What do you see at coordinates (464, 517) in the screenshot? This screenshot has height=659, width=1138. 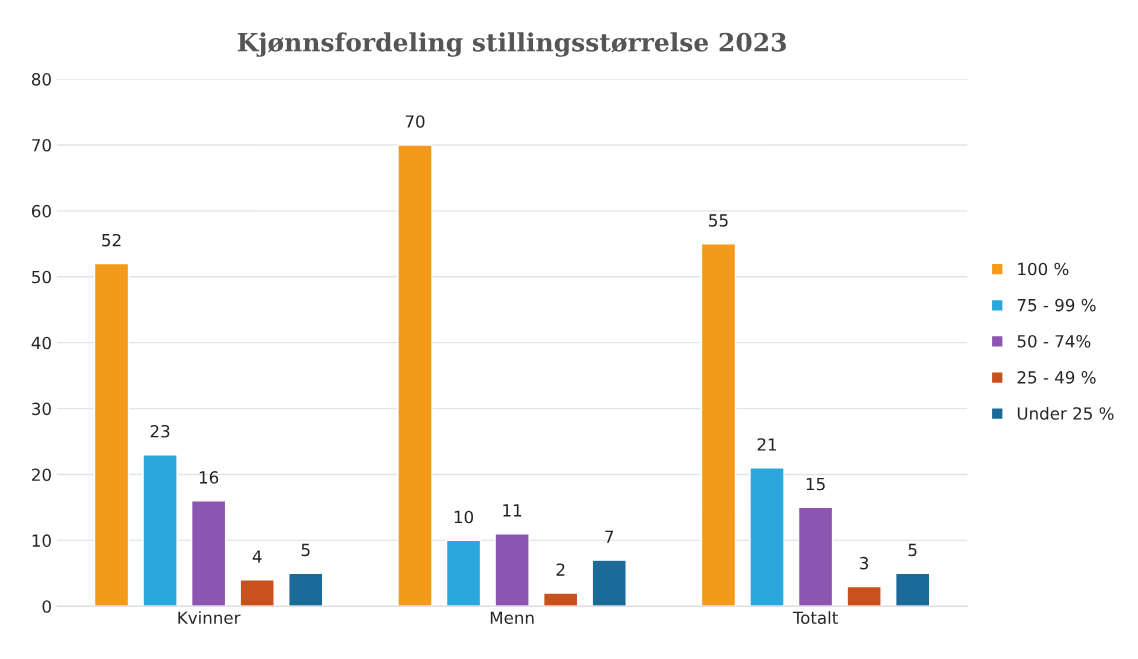 I see `data-label: 10` at bounding box center [464, 517].